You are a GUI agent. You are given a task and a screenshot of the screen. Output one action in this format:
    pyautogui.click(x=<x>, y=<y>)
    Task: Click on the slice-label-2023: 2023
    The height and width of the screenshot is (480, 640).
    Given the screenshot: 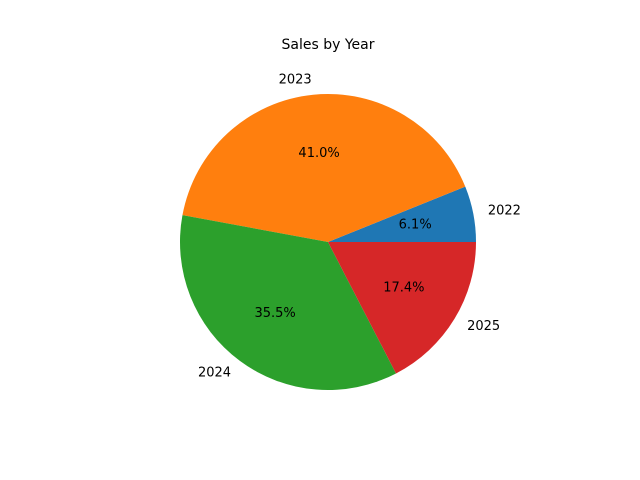 What is the action you would take?
    pyautogui.click(x=295, y=80)
    